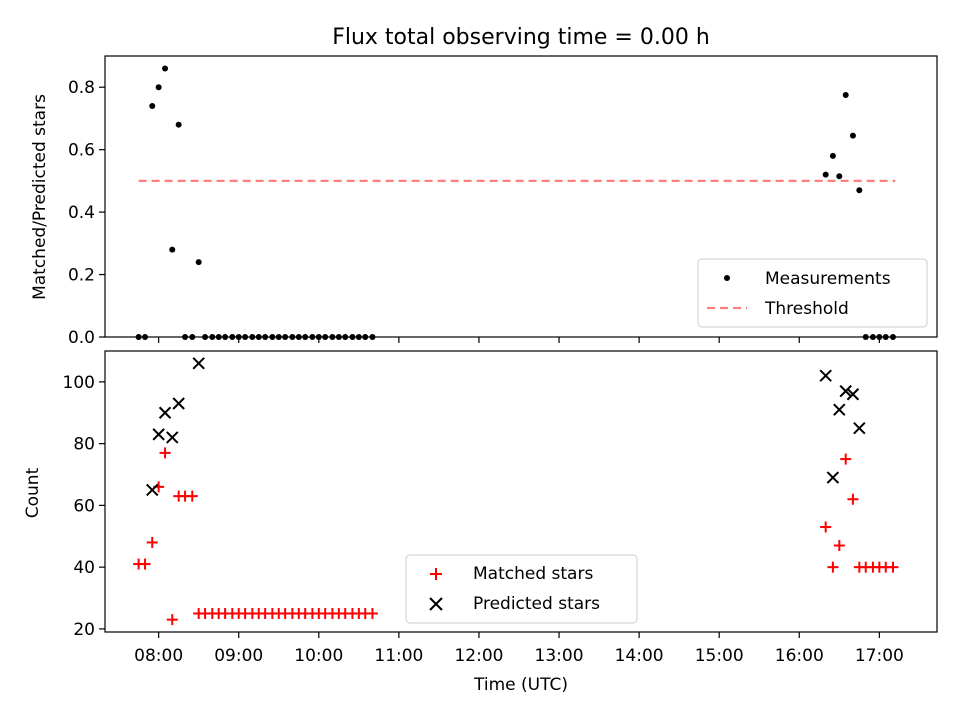 The width and height of the screenshot is (960, 724). Describe the element at coordinates (519, 340) in the screenshot. I see `top-x-ticks` at that location.